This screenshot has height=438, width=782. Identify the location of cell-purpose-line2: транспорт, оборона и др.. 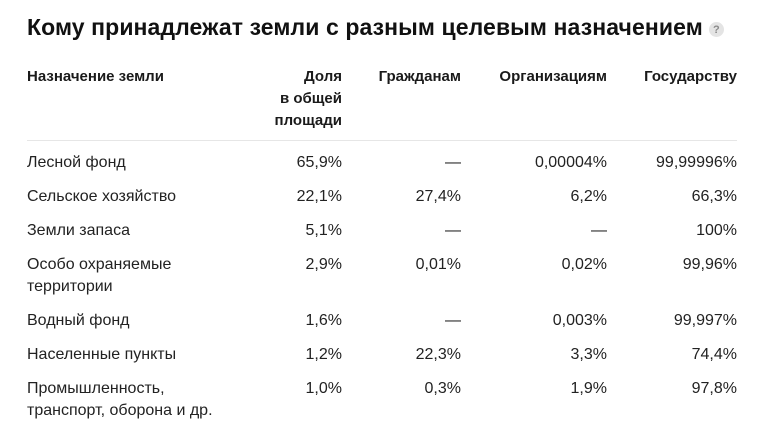
(120, 410).